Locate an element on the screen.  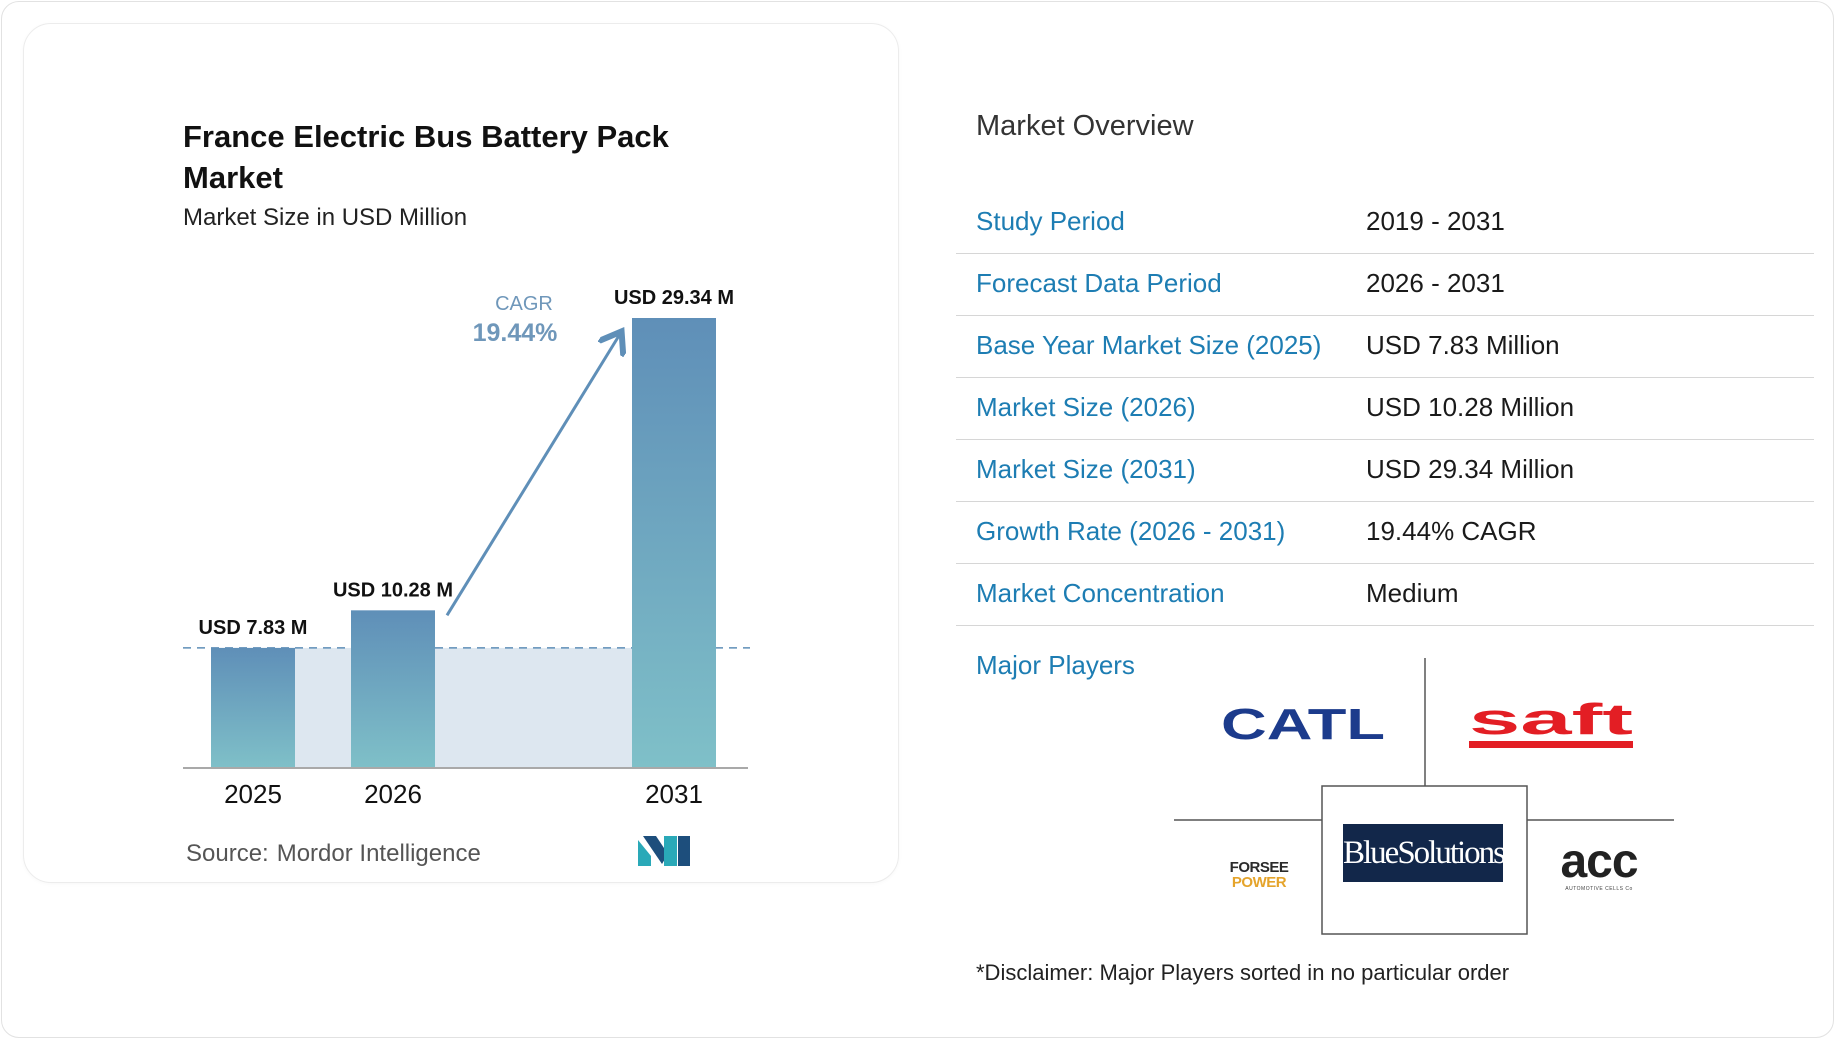
overview-row-value: USD 10.28 Million is located at coordinates (1470, 407).